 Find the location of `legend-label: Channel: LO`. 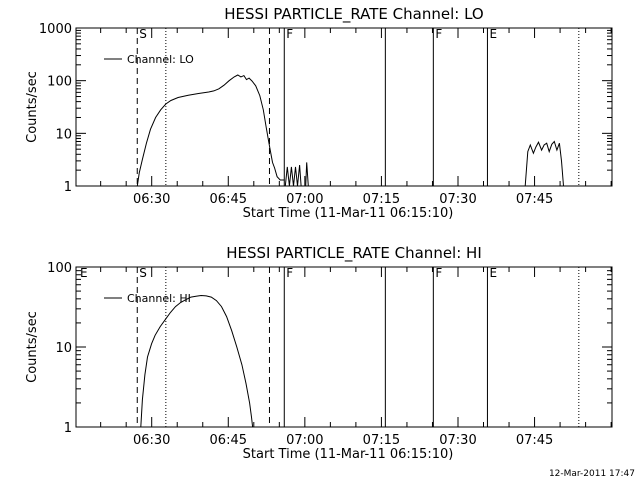

legend-label: Channel: LO is located at coordinates (160, 59).